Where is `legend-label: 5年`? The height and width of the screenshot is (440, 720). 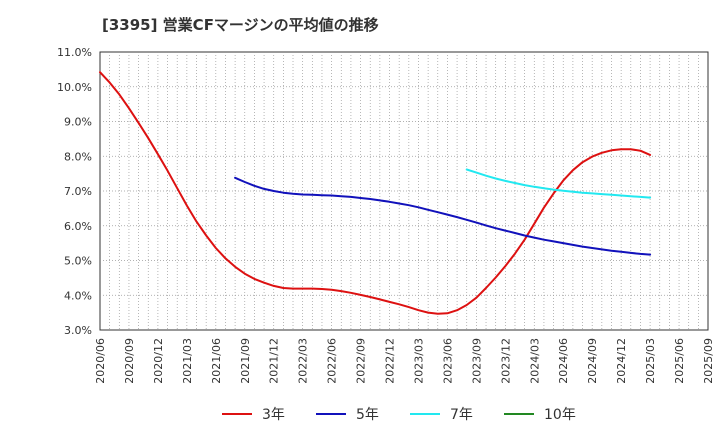 legend-label: 5年 is located at coordinates (367, 415).